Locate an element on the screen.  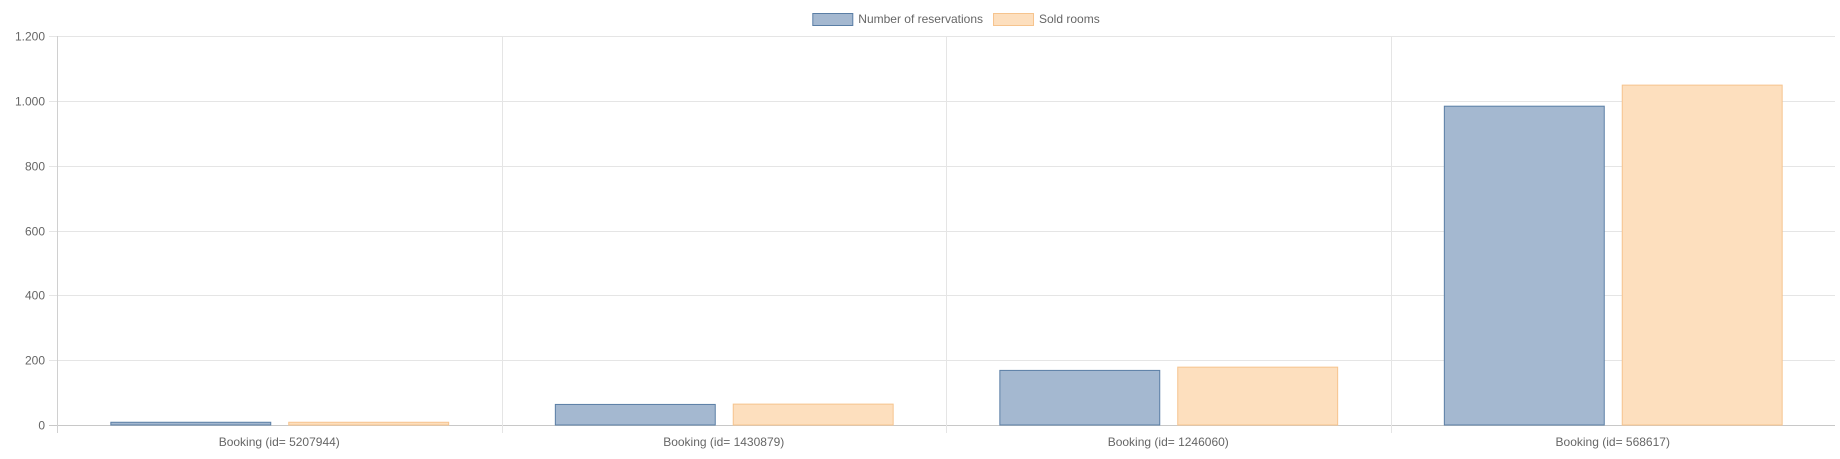
x-tick-label: Booking (id= 5207944) is located at coordinates (279, 442).